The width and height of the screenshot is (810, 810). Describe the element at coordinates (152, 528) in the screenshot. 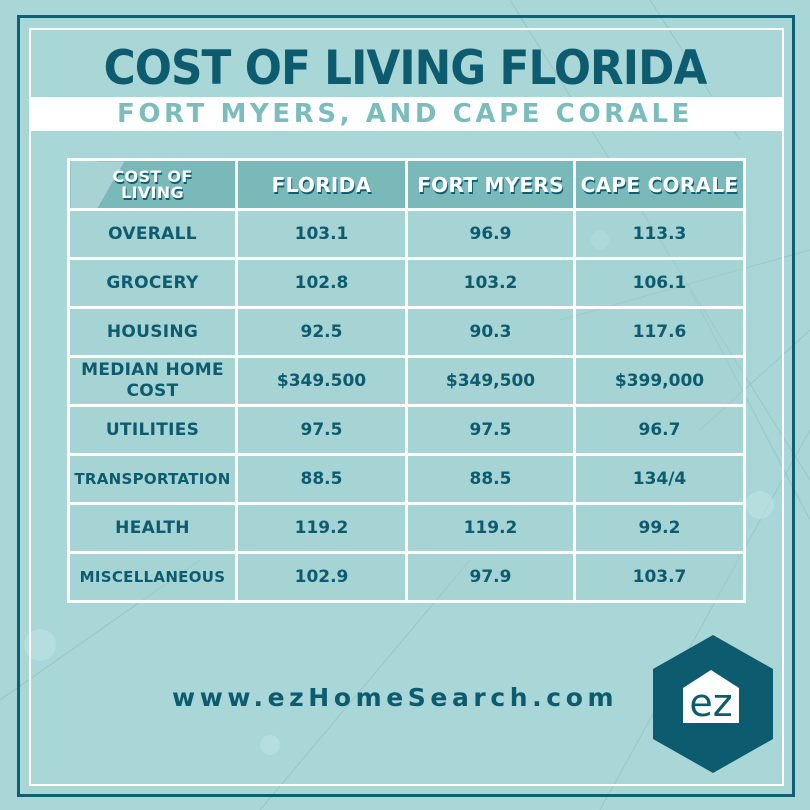

I see `row-label-health: HEALTH` at that location.